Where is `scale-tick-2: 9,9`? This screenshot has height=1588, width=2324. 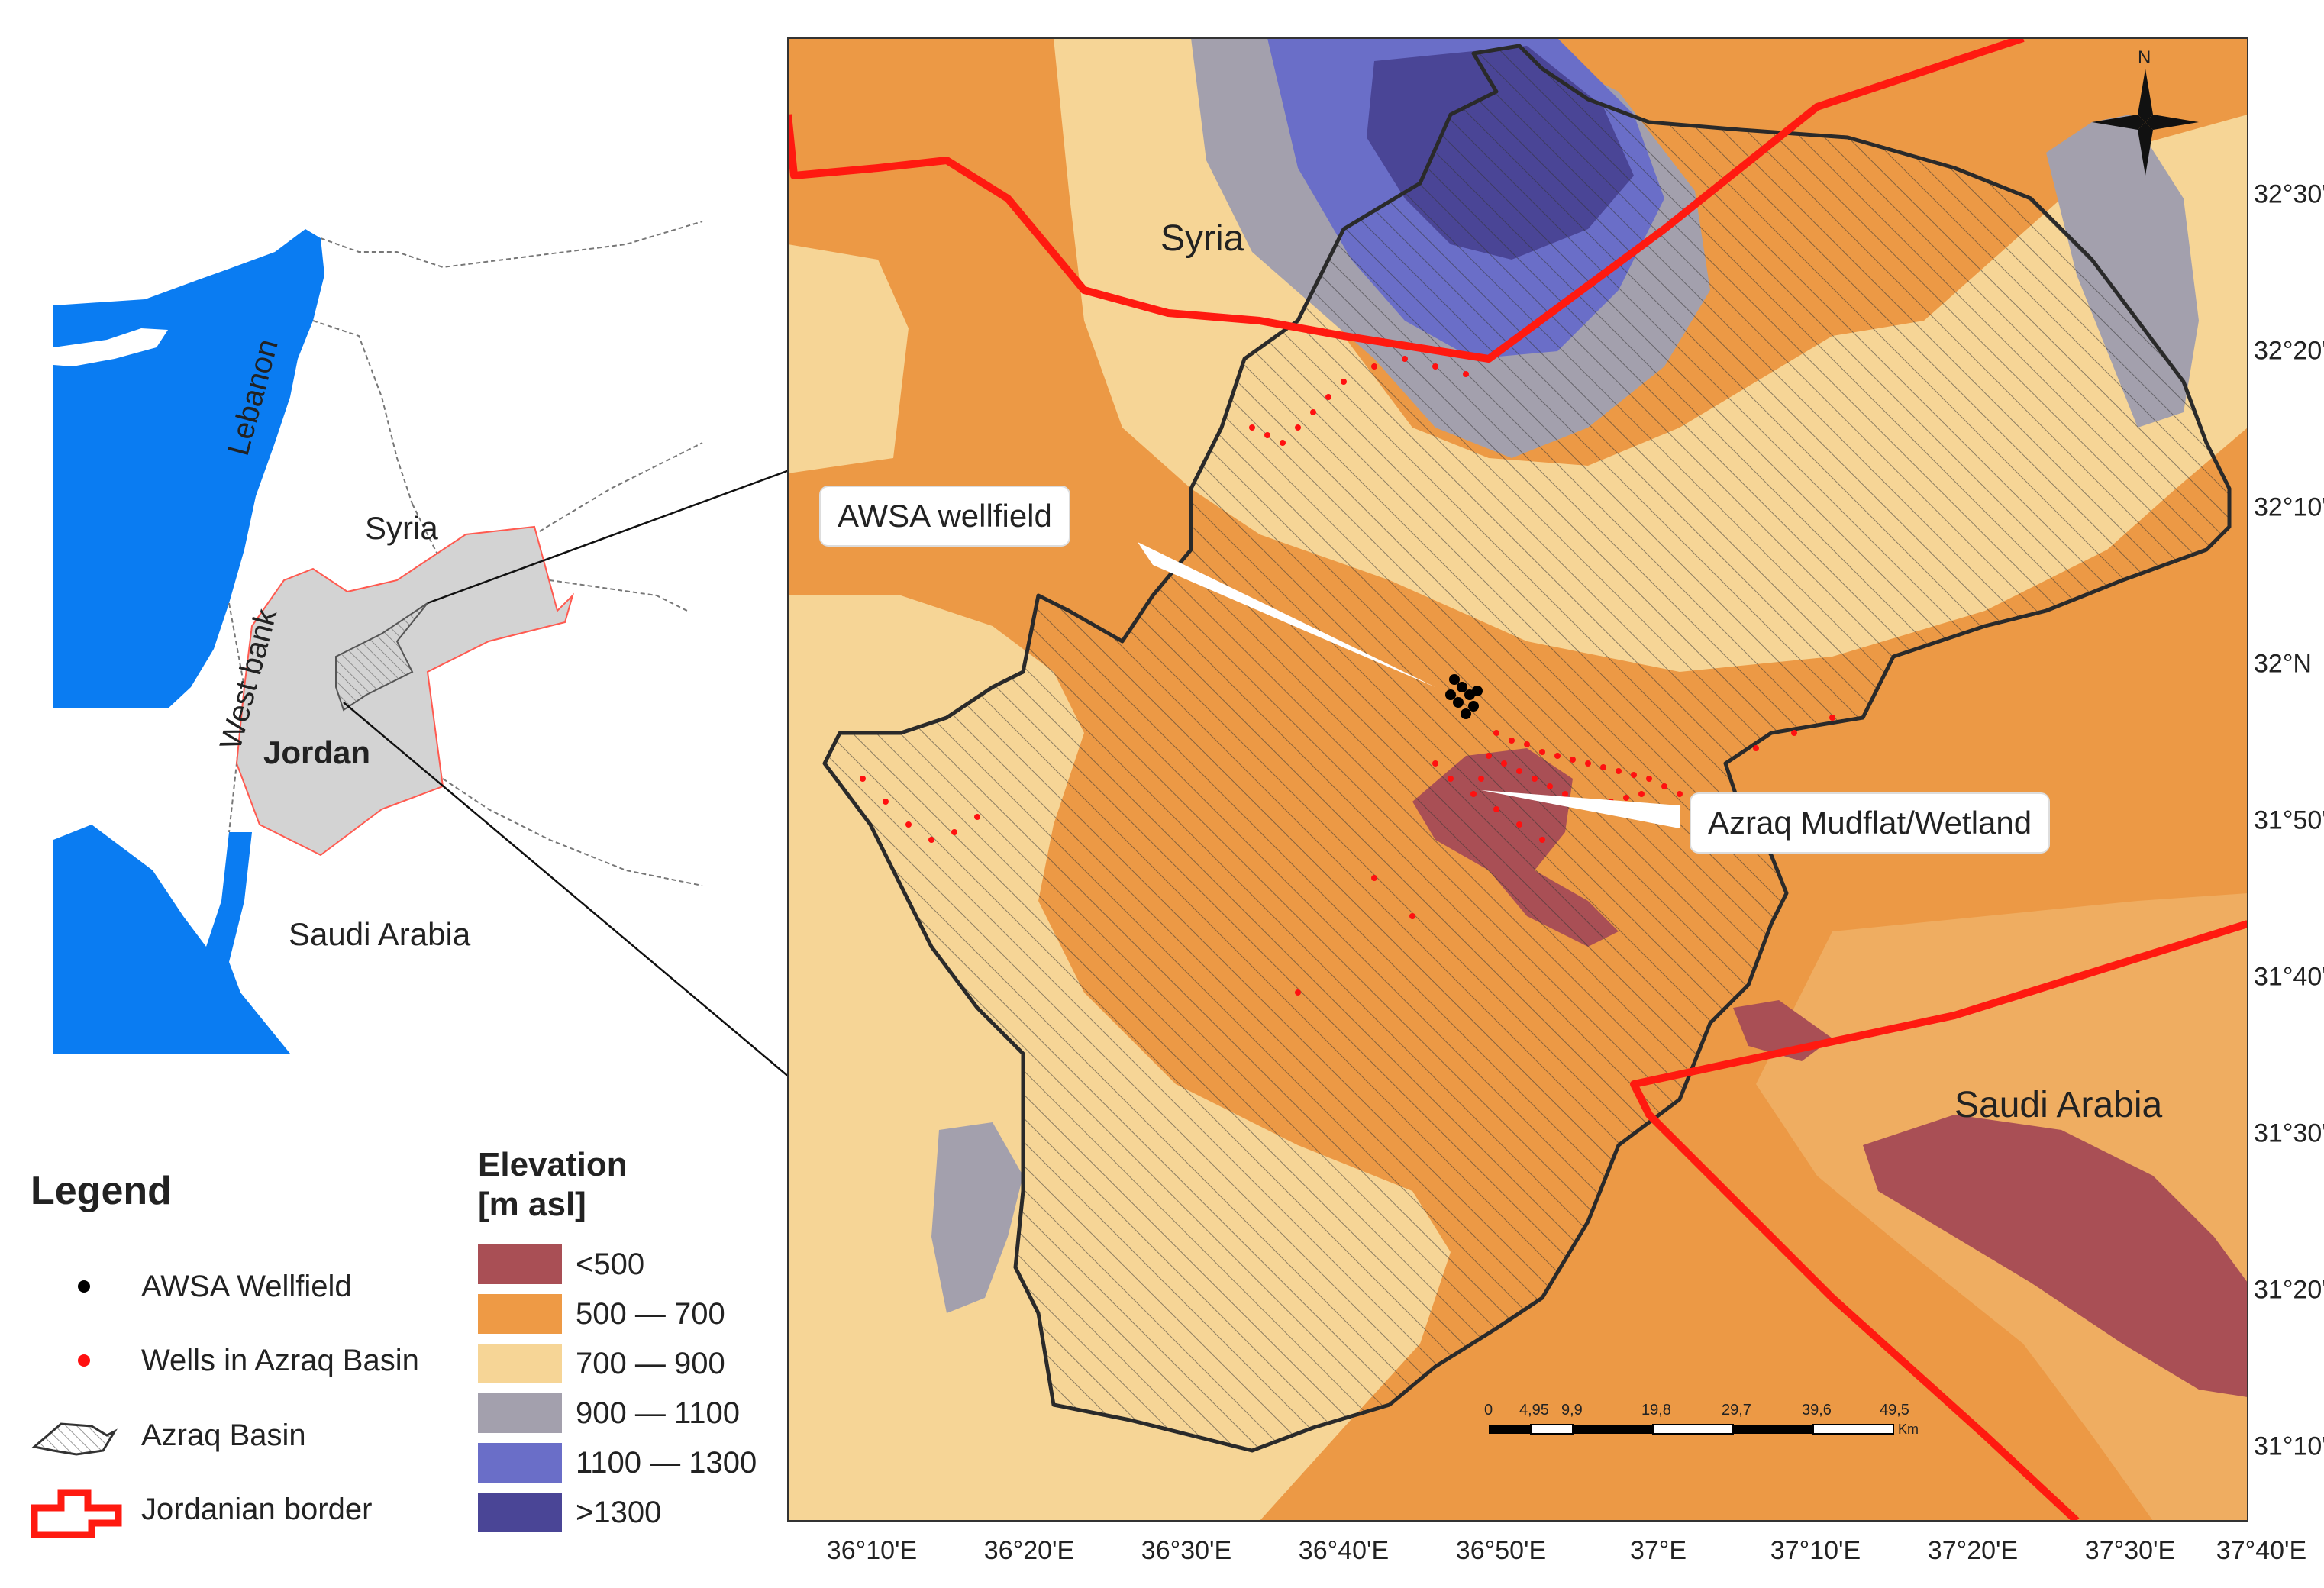
scale-tick-2: 9,9 is located at coordinates (1572, 1410).